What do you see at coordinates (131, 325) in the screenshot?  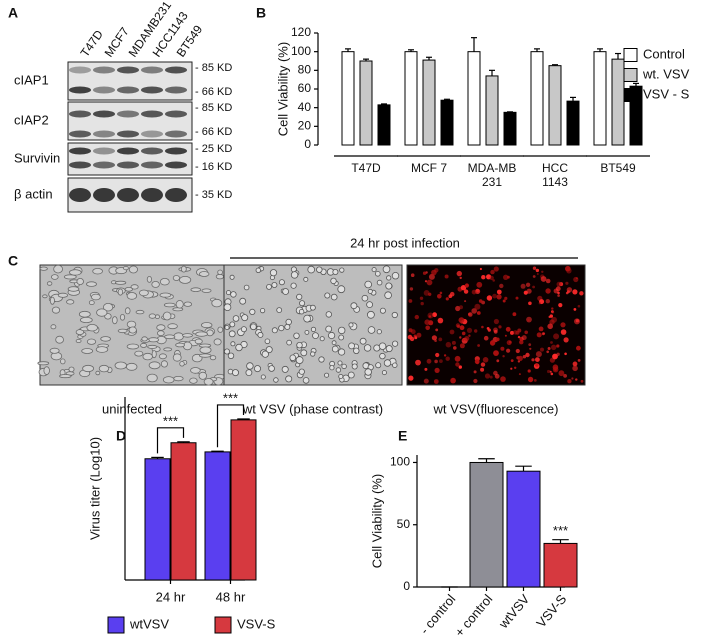 I see `micrograph` at bounding box center [131, 325].